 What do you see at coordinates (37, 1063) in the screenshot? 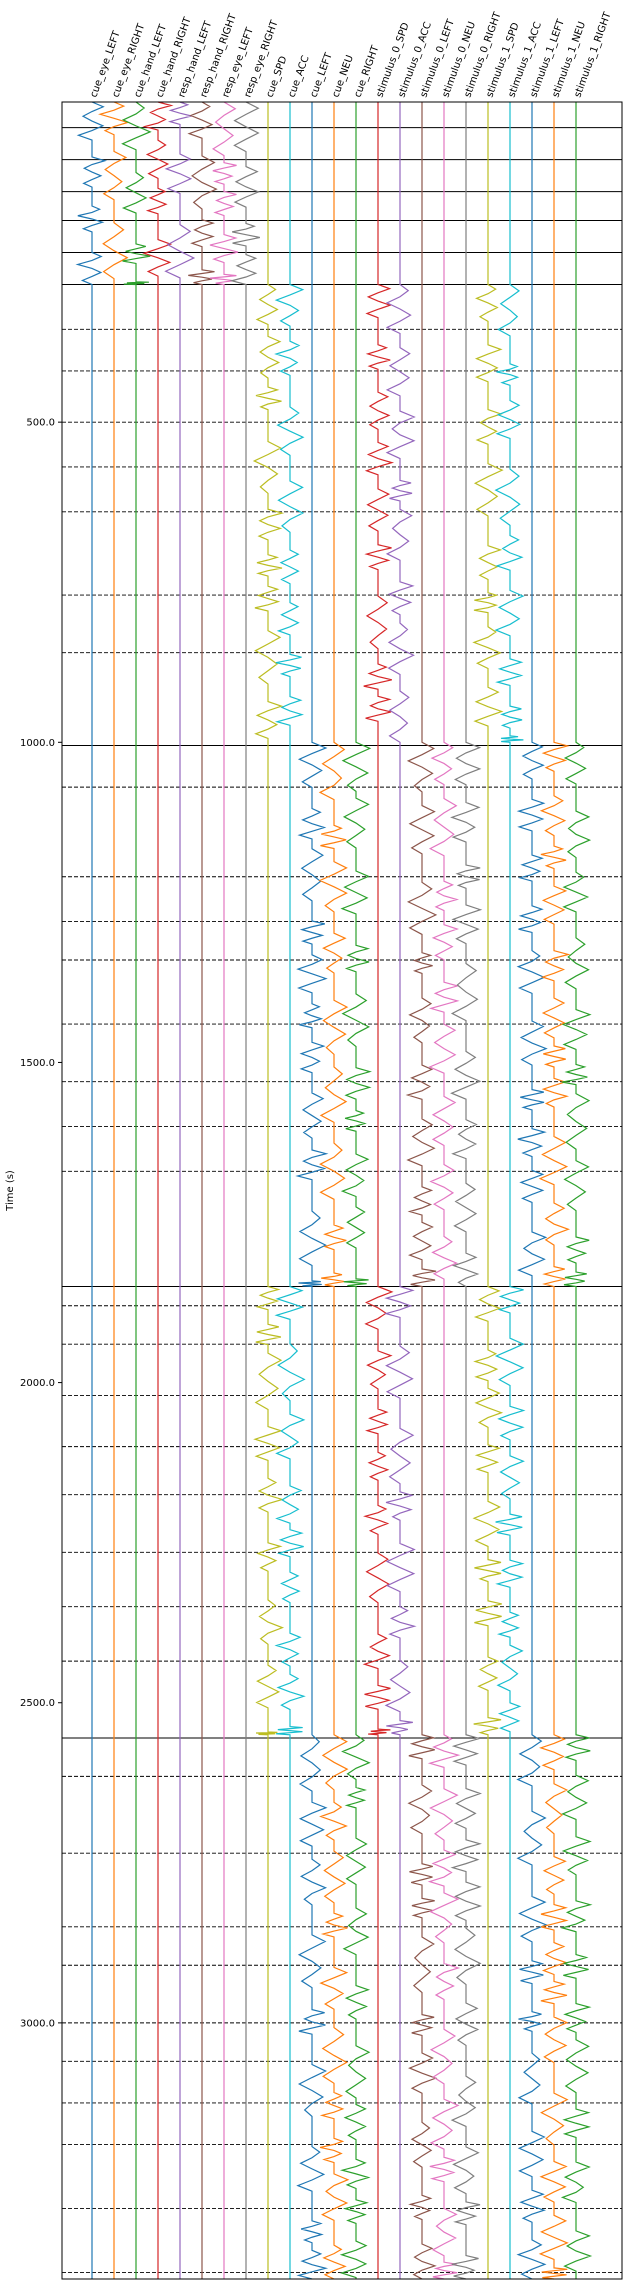
I see `y-tick-label-2: 1500.0` at bounding box center [37, 1063].